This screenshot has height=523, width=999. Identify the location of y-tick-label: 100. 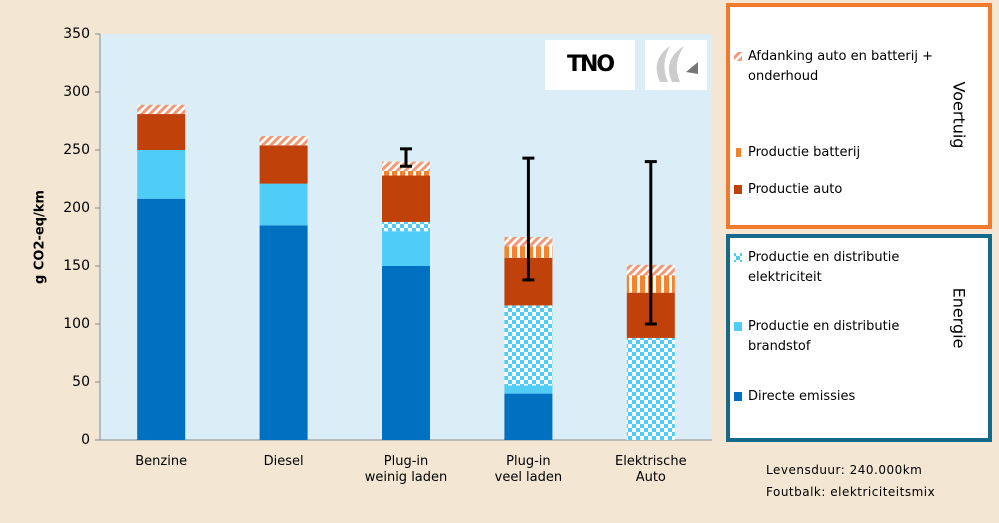
(76, 324).